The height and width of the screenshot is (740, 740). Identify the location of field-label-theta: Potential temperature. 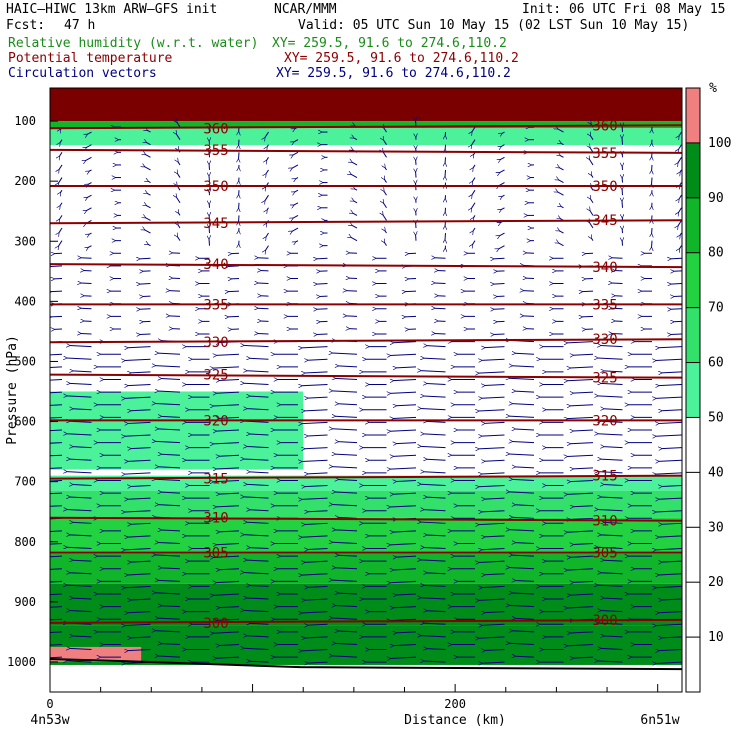
(90, 58).